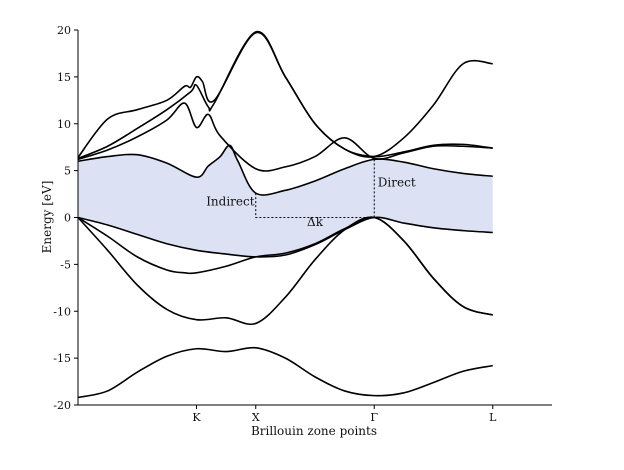 The width and height of the screenshot is (624, 470). Describe the element at coordinates (64, 30) in the screenshot. I see `y-tick-label: 20` at that location.